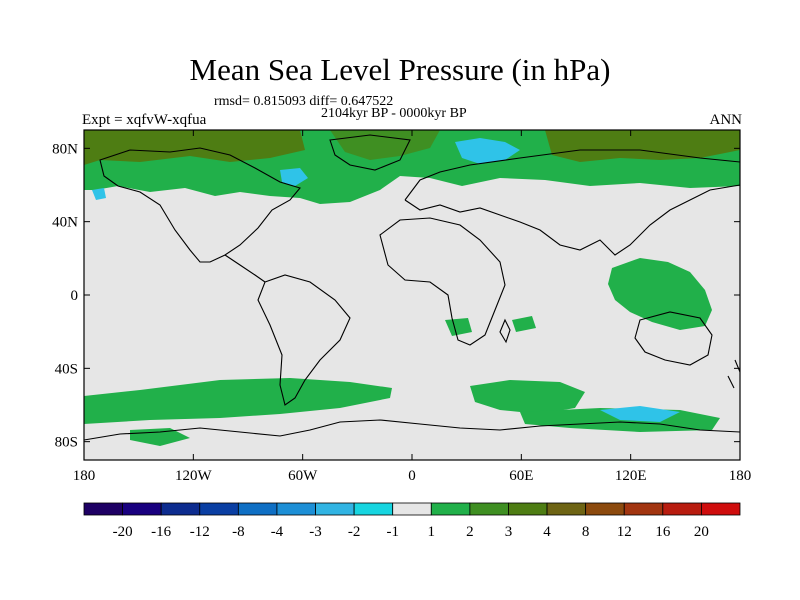 The image size is (800, 600). Describe the element at coordinates (432, 532) in the screenshot. I see `colorbar-label: 1` at that location.